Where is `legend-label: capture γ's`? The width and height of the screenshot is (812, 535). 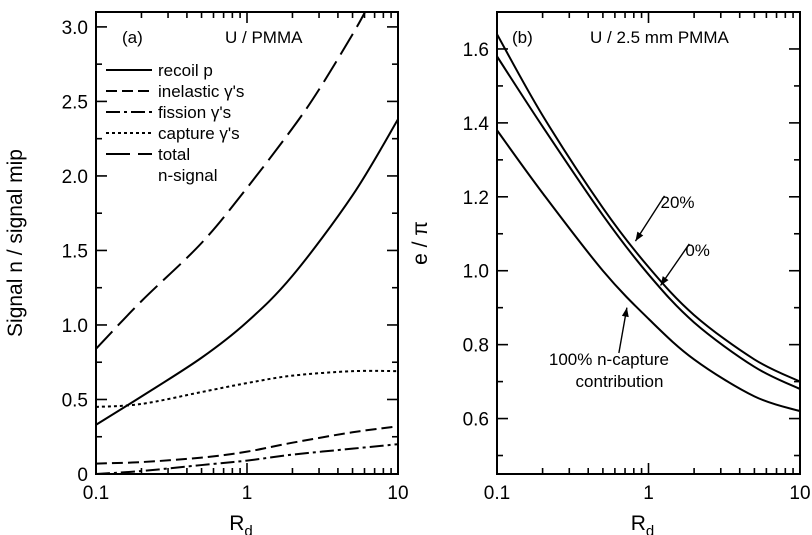
legend-label: capture γ's is located at coordinates (199, 133).